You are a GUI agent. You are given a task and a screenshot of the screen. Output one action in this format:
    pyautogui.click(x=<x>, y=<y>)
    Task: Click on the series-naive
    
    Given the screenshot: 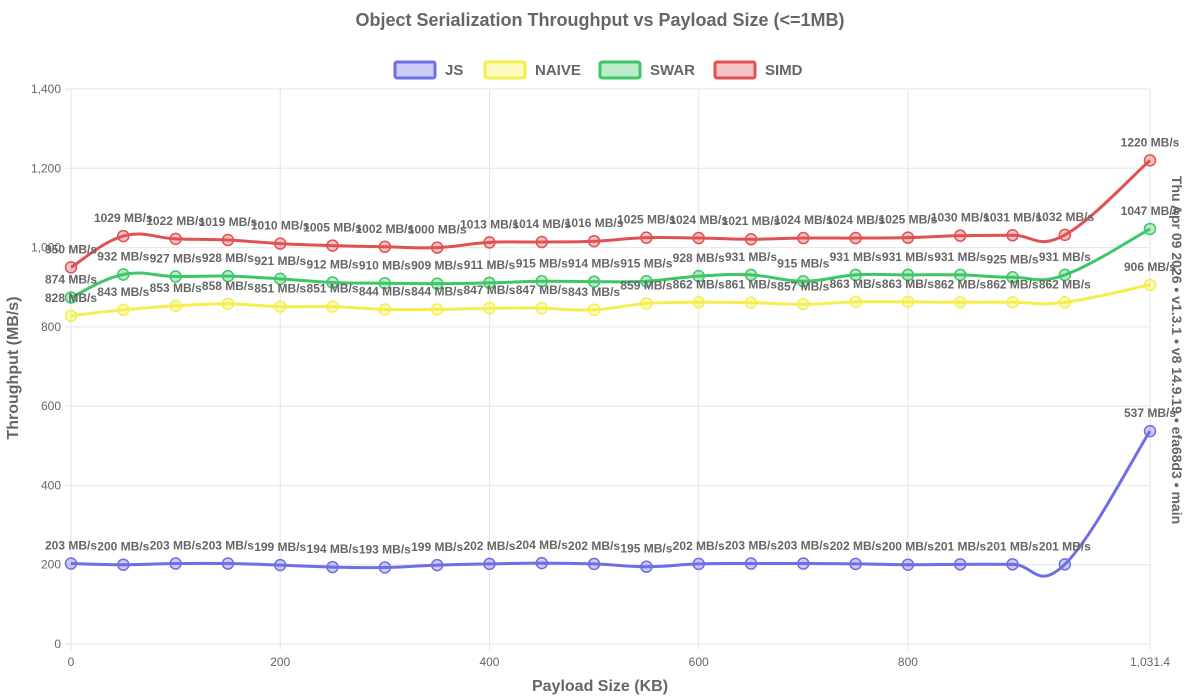 What is the action you would take?
    pyautogui.click(x=610, y=300)
    